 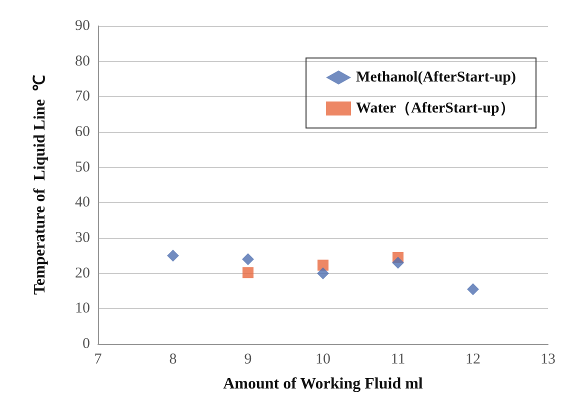 I want to click on x-tick-label: 11, so click(x=398, y=360).